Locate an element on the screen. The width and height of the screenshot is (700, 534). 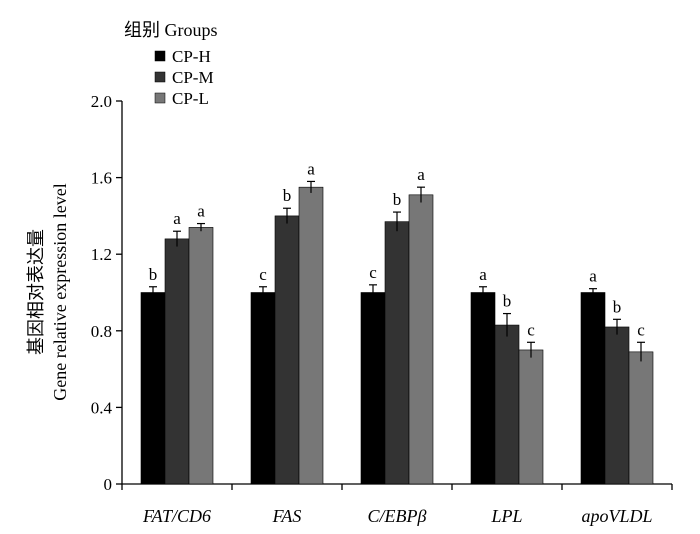
y-tick-label: 0.8 is located at coordinates (101, 331).